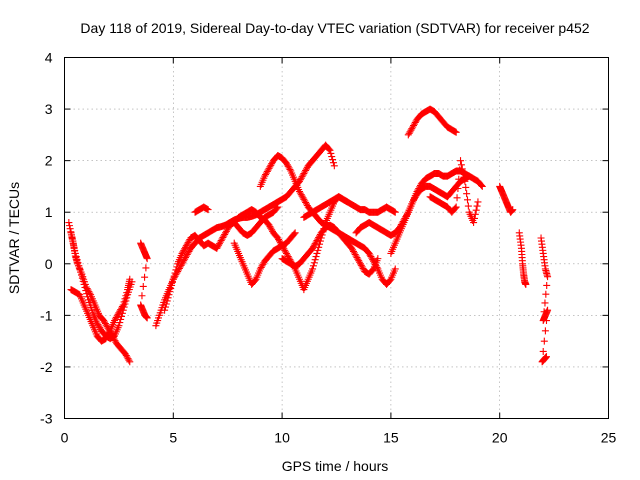 Image resolution: width=640 pixels, height=480 pixels. Describe the element at coordinates (282, 438) in the screenshot. I see `x-tick-label: 10` at that location.